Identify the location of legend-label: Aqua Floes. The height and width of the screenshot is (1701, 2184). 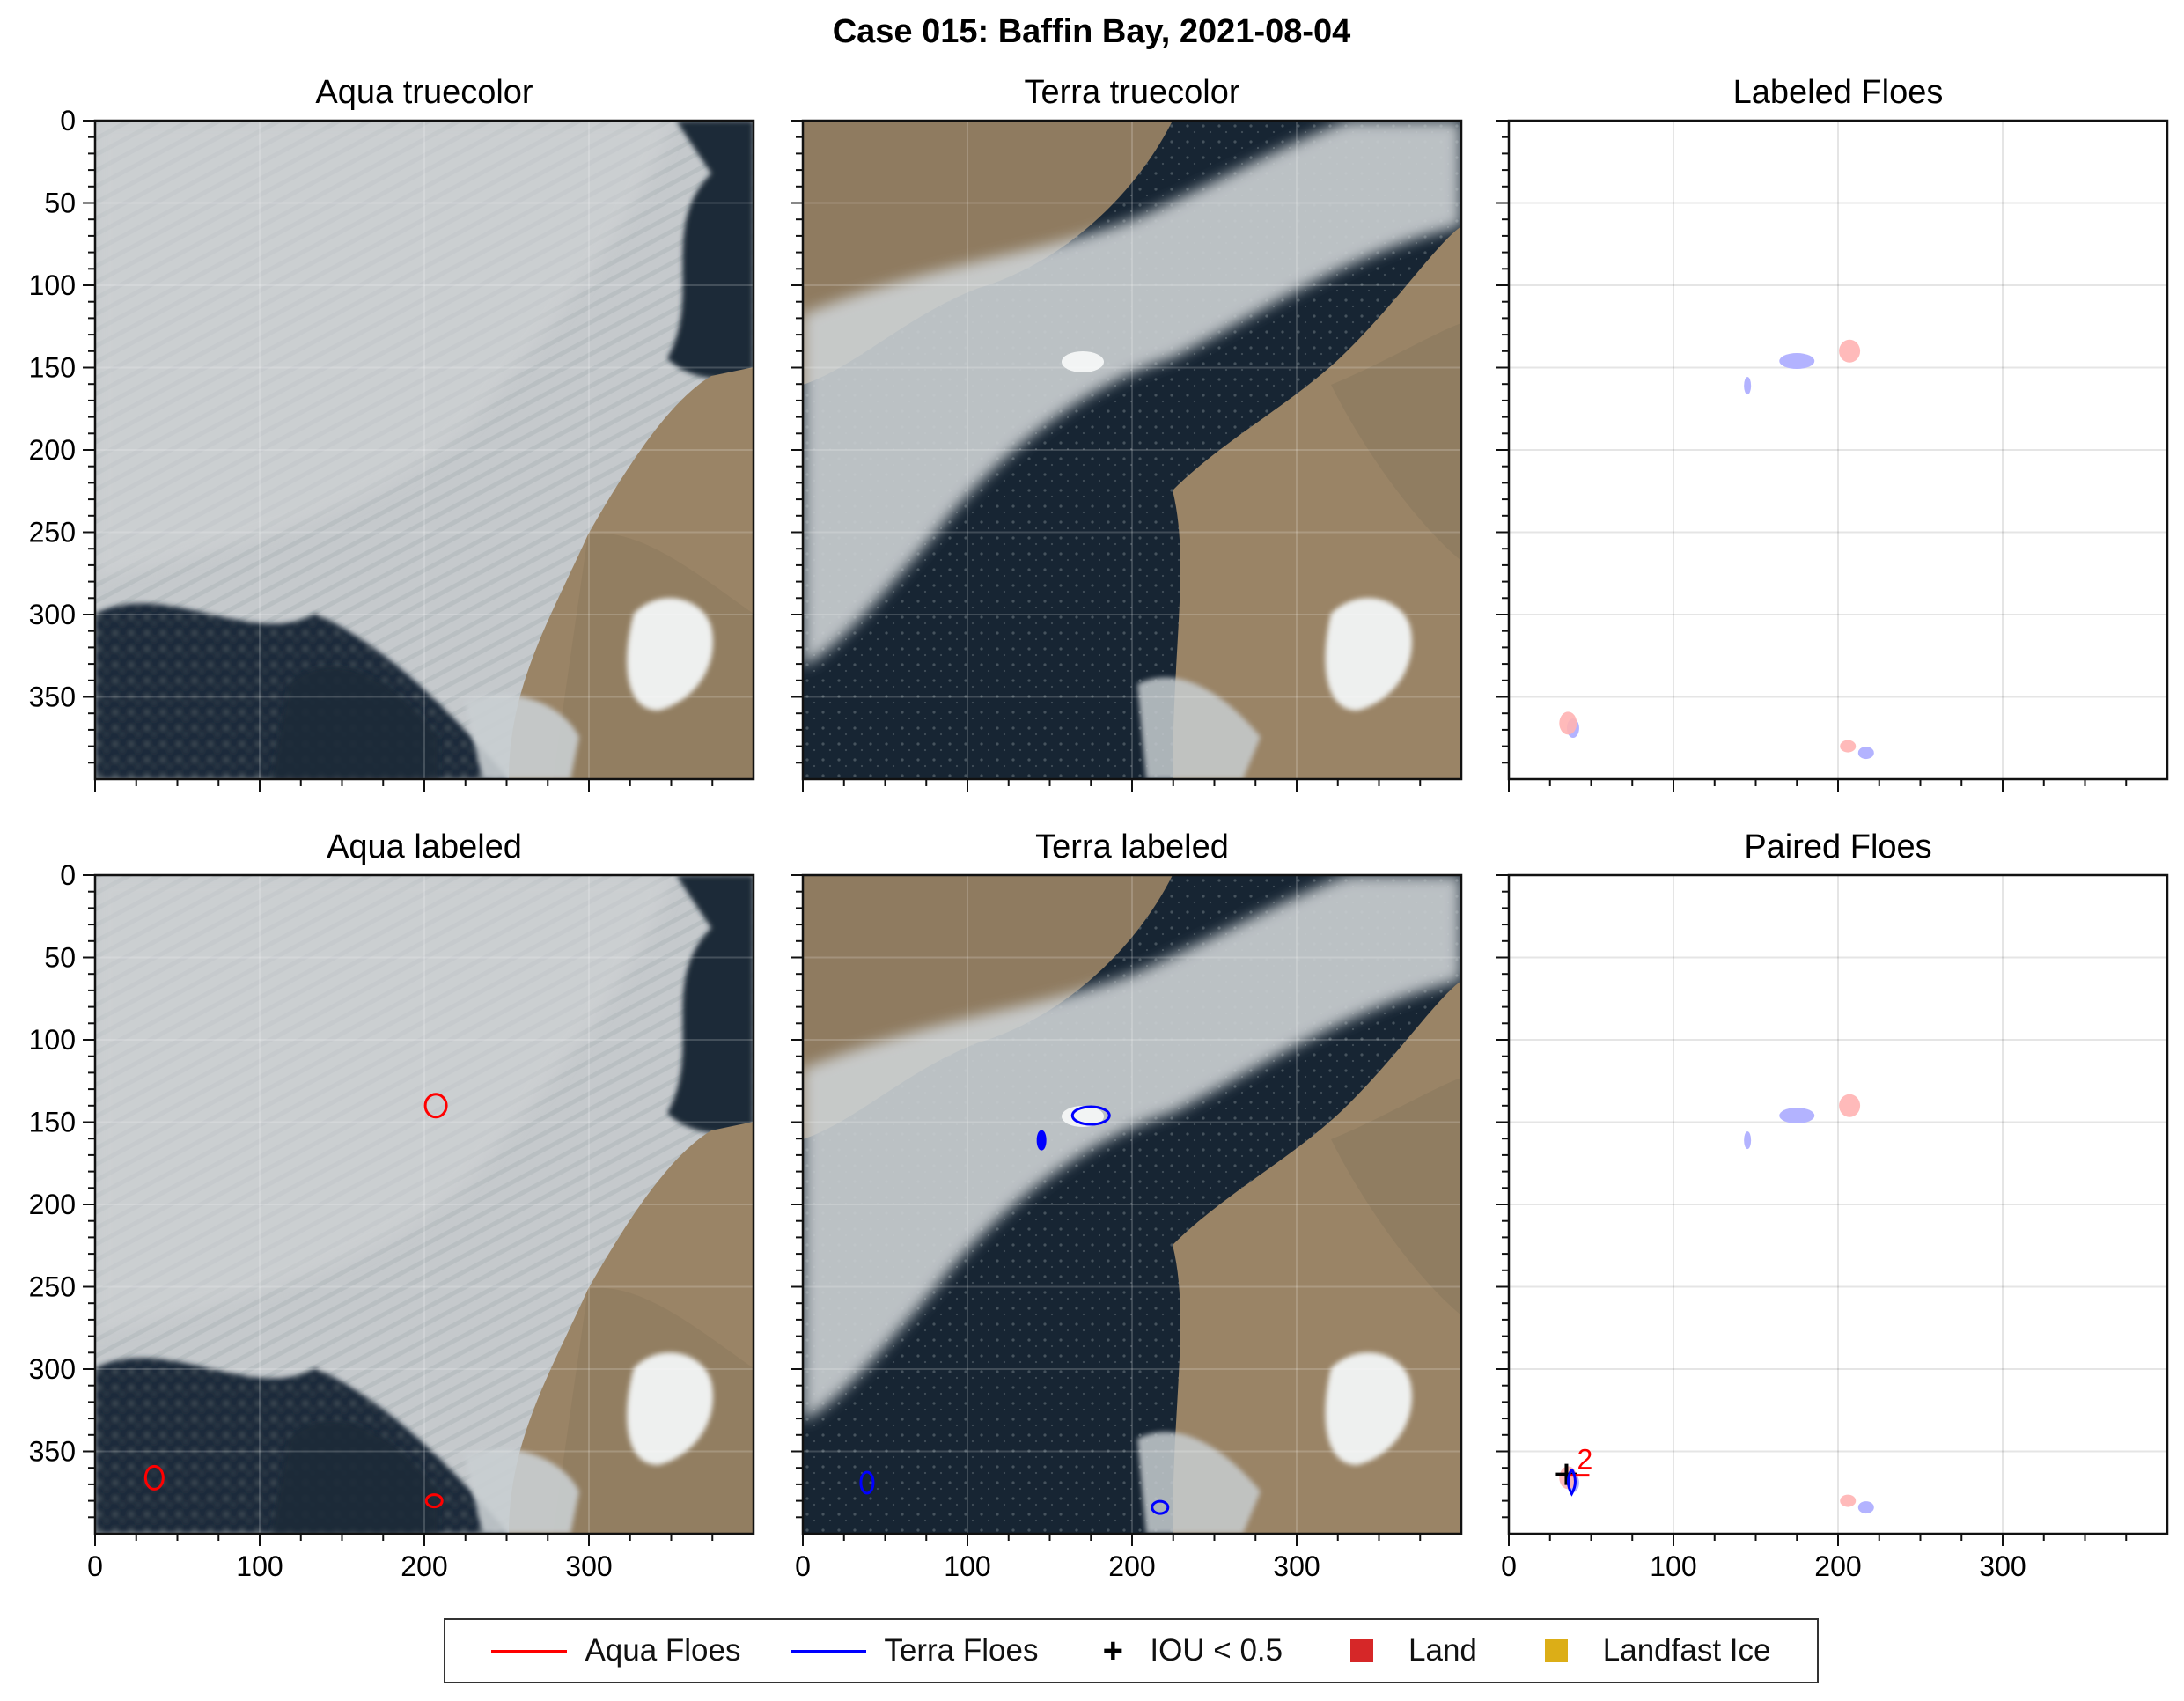
(663, 1650).